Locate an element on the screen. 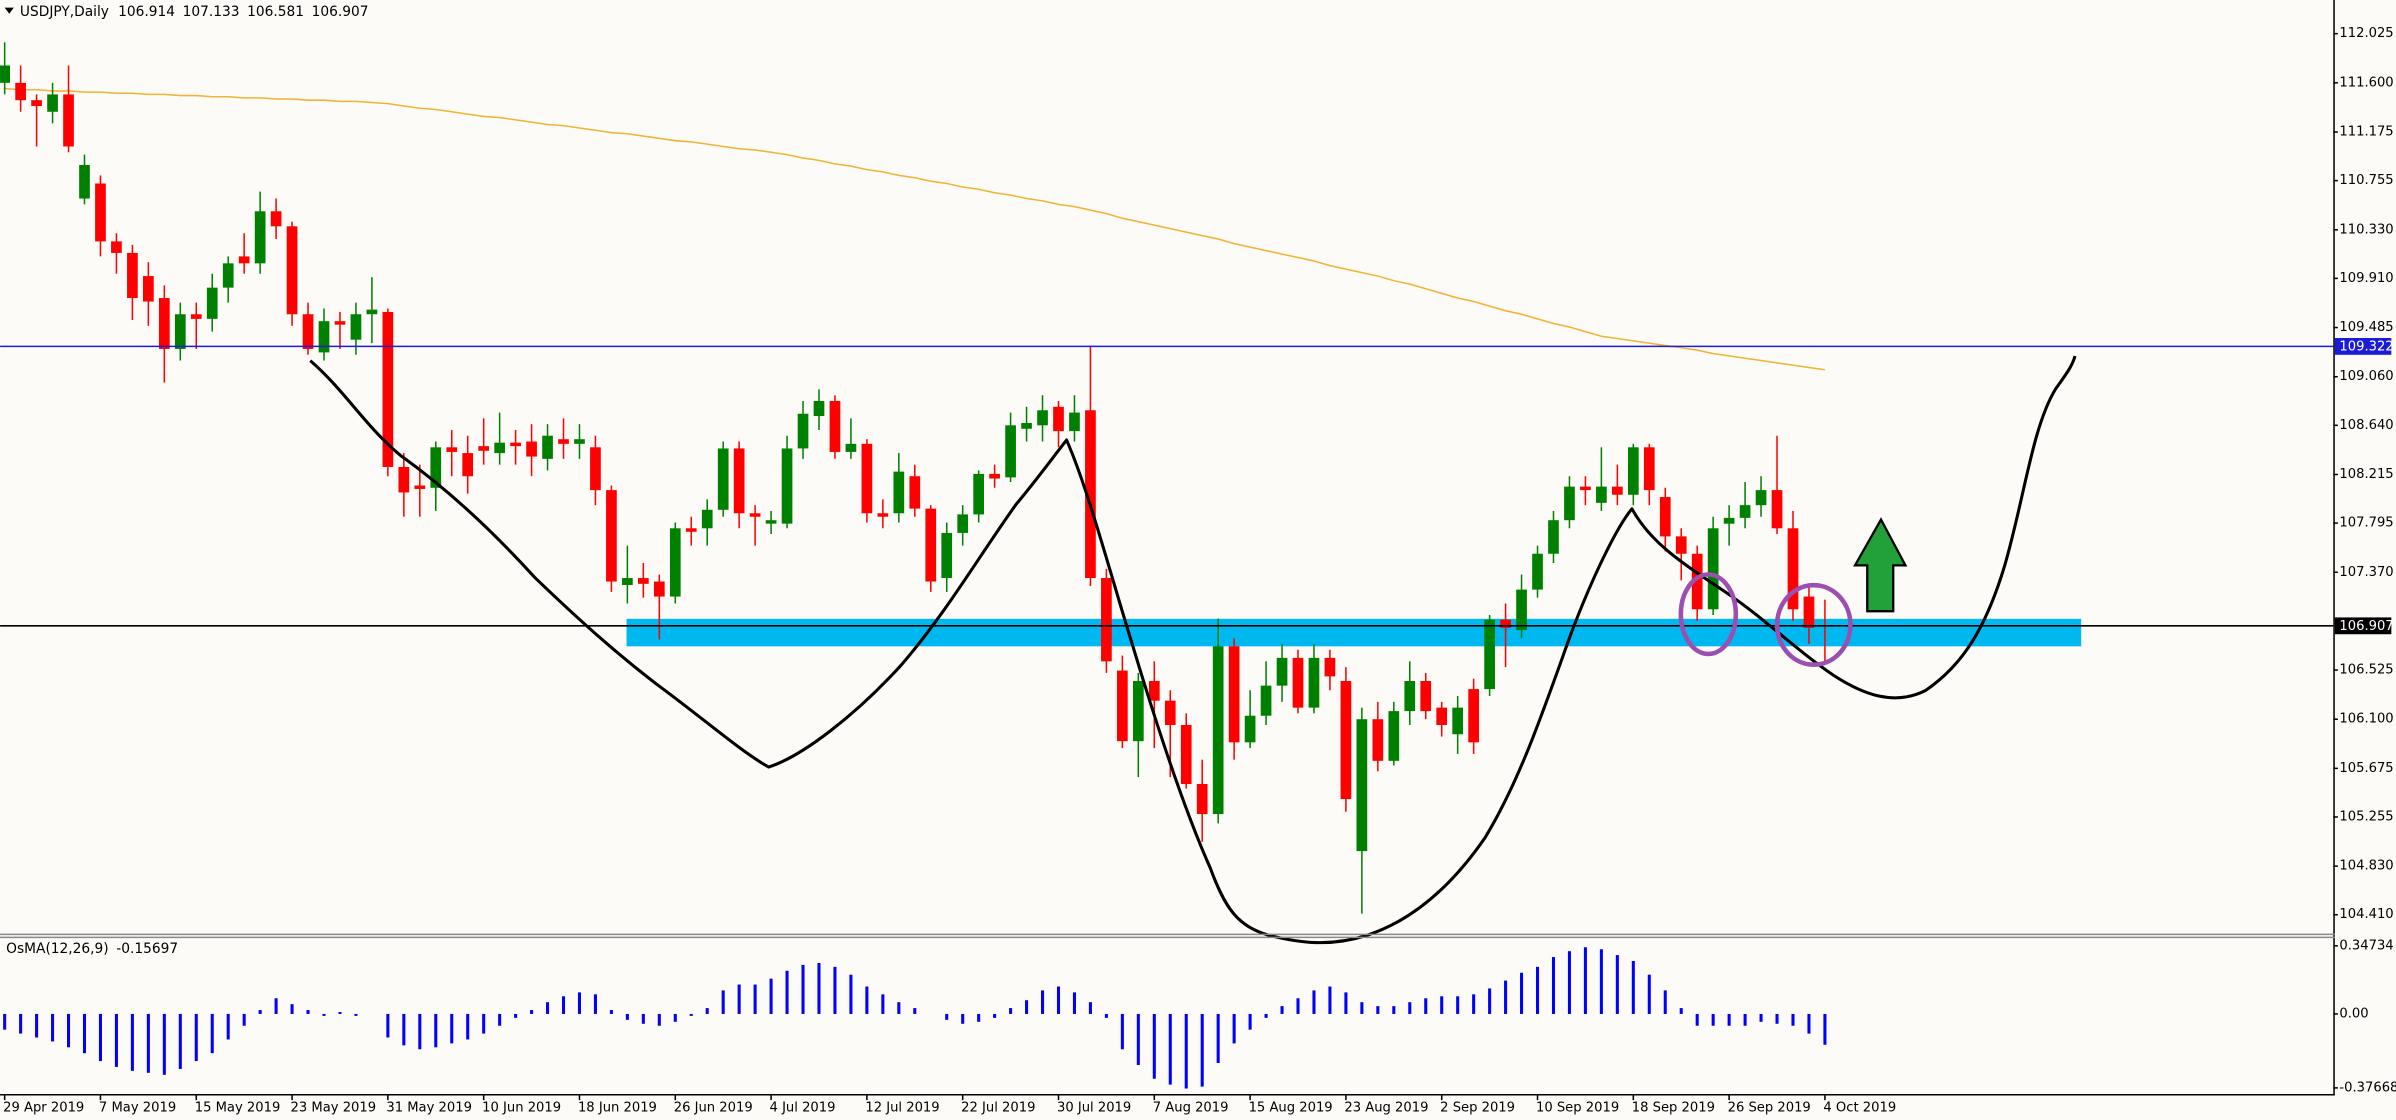 The image size is (2396, 1120). price-label: 109.322 is located at coordinates (2366, 347).